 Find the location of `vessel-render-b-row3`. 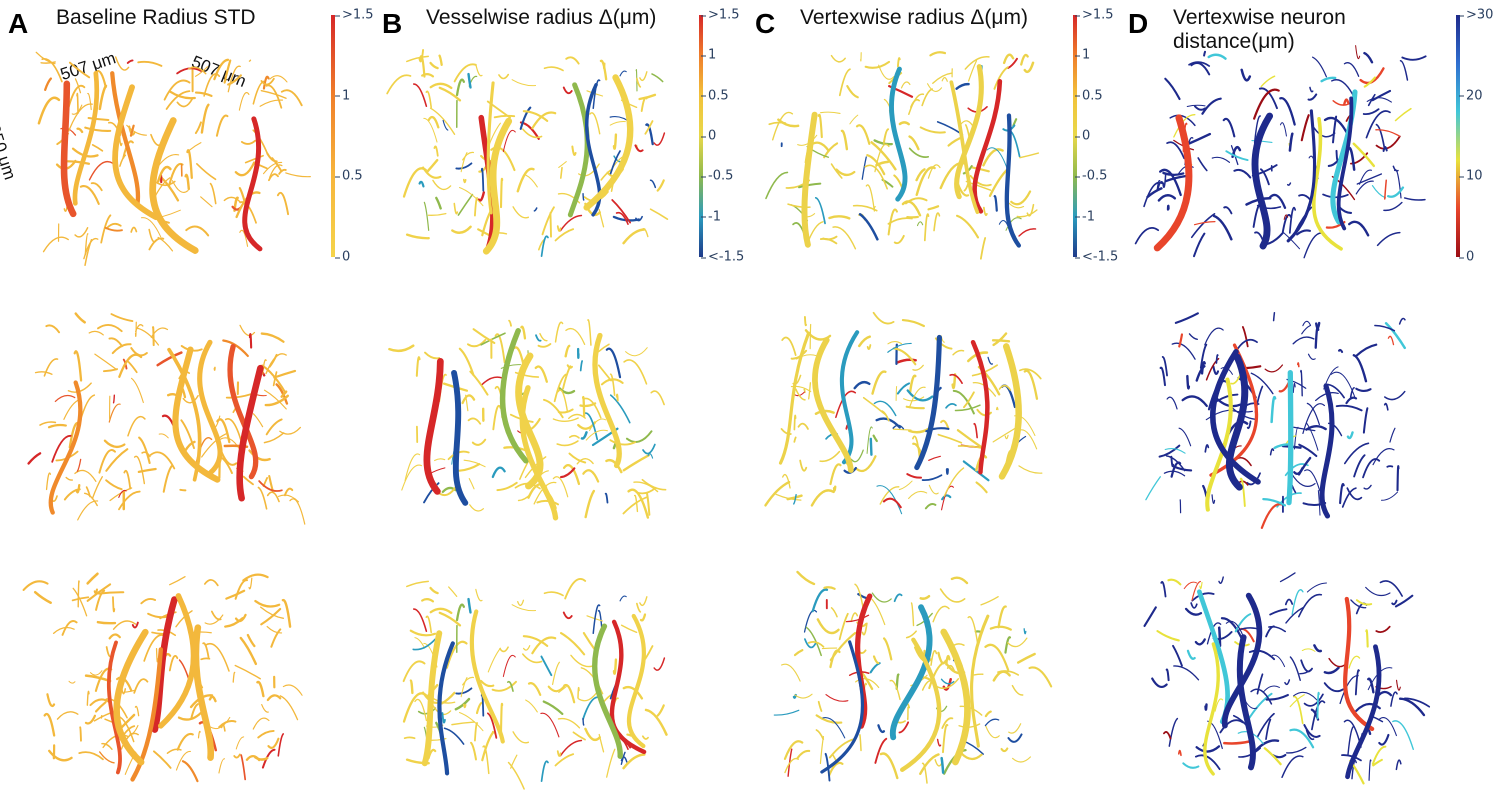

vessel-render-b-row3 is located at coordinates (535, 684).